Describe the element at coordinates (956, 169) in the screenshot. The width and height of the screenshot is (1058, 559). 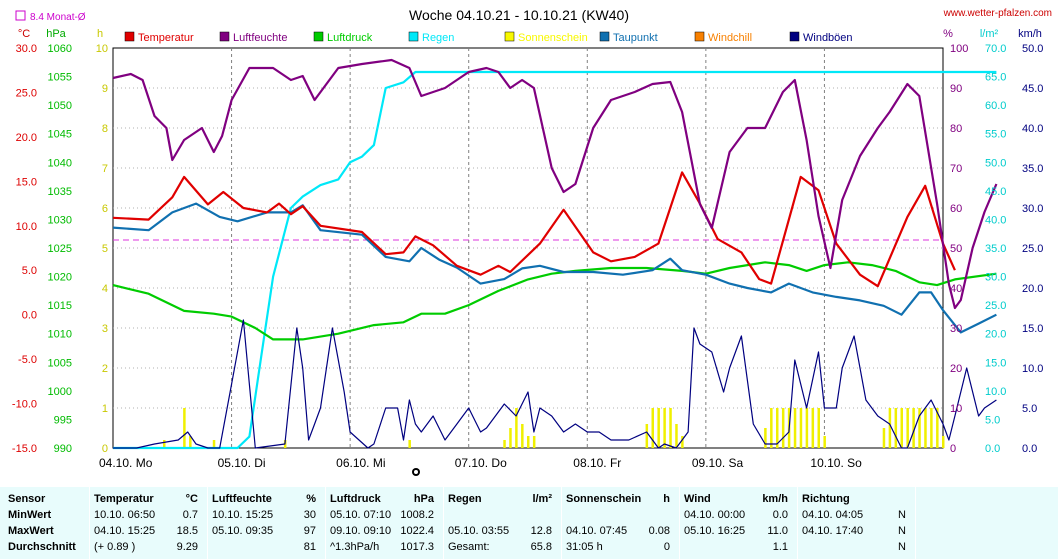
I see `tick-hum: 70` at that location.